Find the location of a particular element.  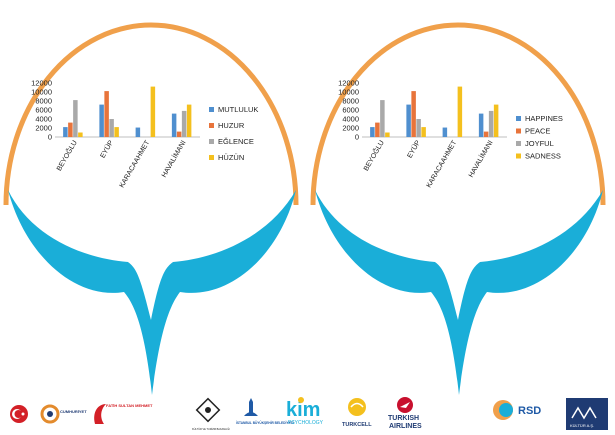

kultur-as-logo-icon: KÜLTÜR A.Ş. is located at coordinates (587, 414).